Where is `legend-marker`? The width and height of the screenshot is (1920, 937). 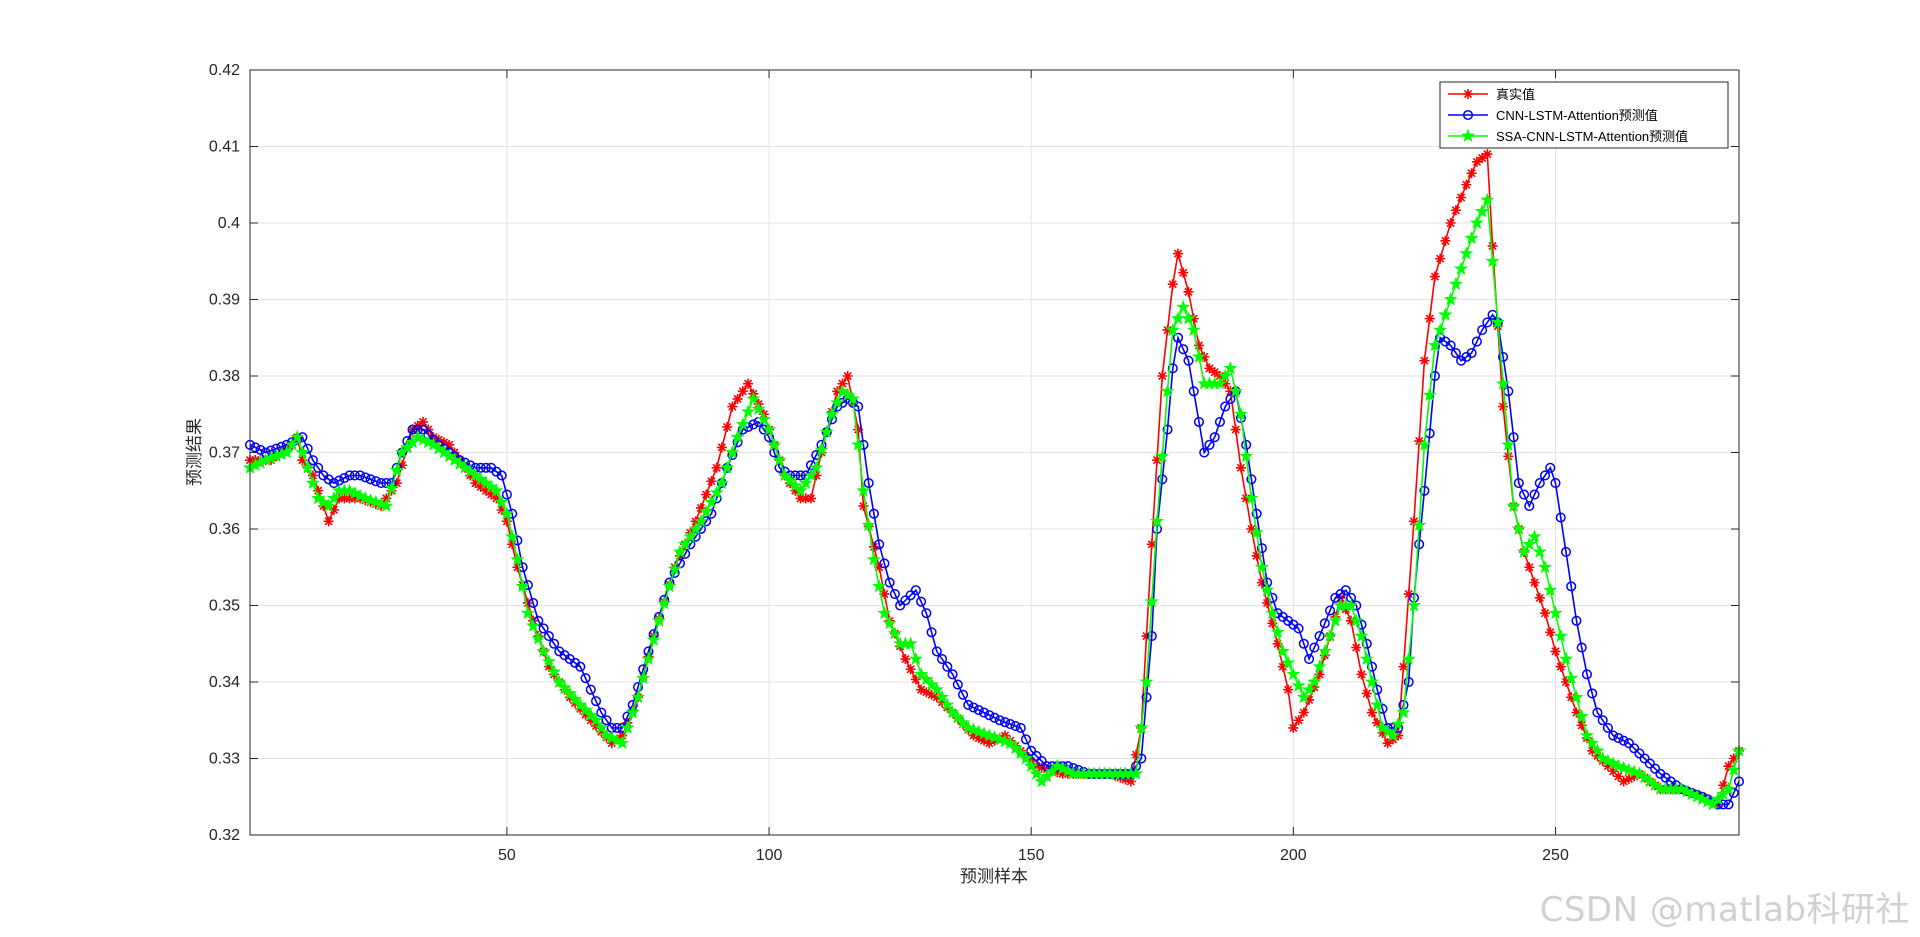
legend-marker is located at coordinates (1468, 94).